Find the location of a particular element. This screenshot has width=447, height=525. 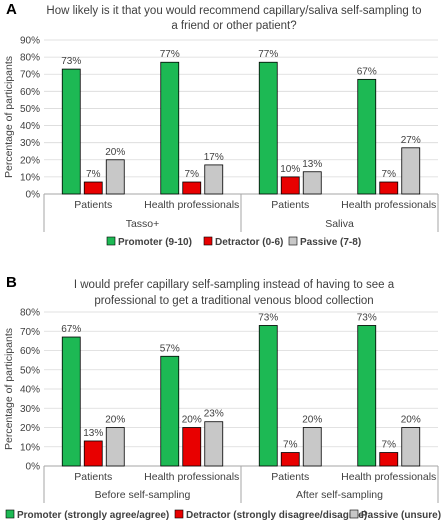

x-group-label: After self-sampling is located at coordinates (339, 495).